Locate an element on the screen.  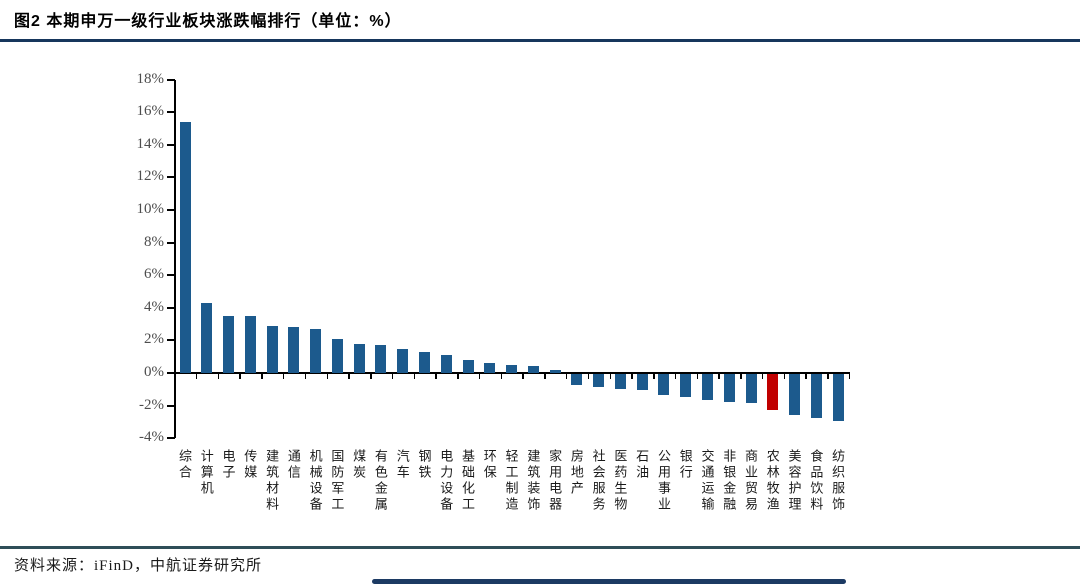
figure-title: 图2 本期申万一级行业板块涨跌幅排行（单位：%） is located at coordinates (208, 21).